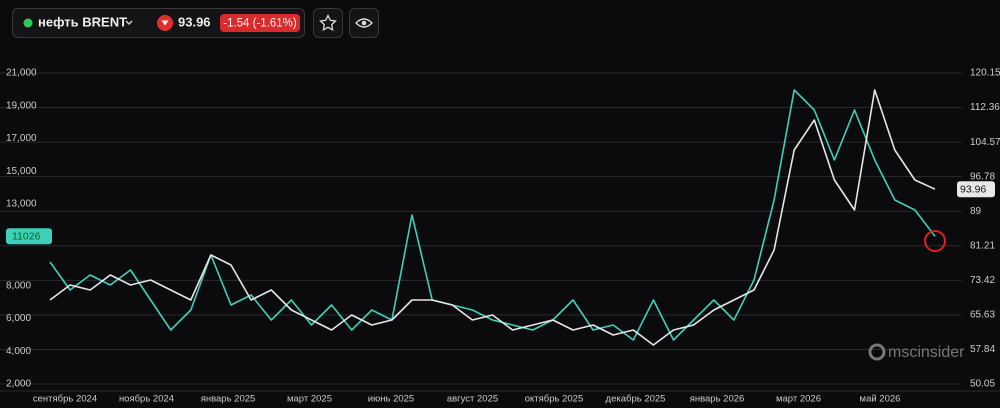 This screenshot has height=408, width=1000. Describe the element at coordinates (18, 384) in the screenshot. I see `y-tick-label: 2,000` at that location.